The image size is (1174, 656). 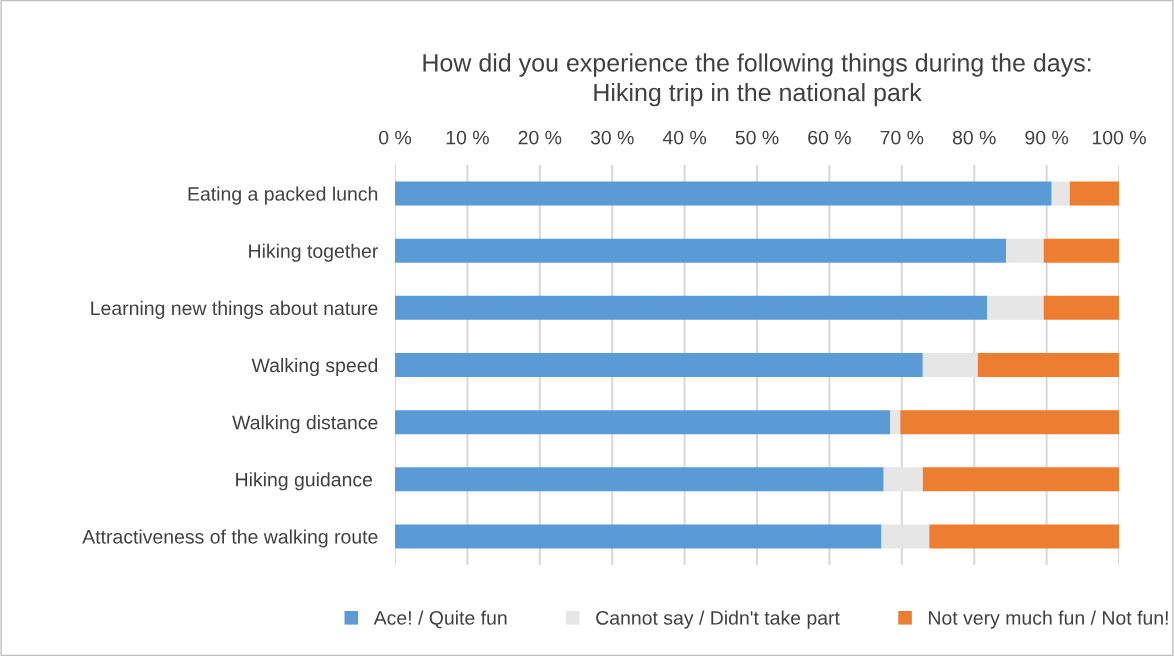 I want to click on x-tick-label: 70 %, so click(x=902, y=137).